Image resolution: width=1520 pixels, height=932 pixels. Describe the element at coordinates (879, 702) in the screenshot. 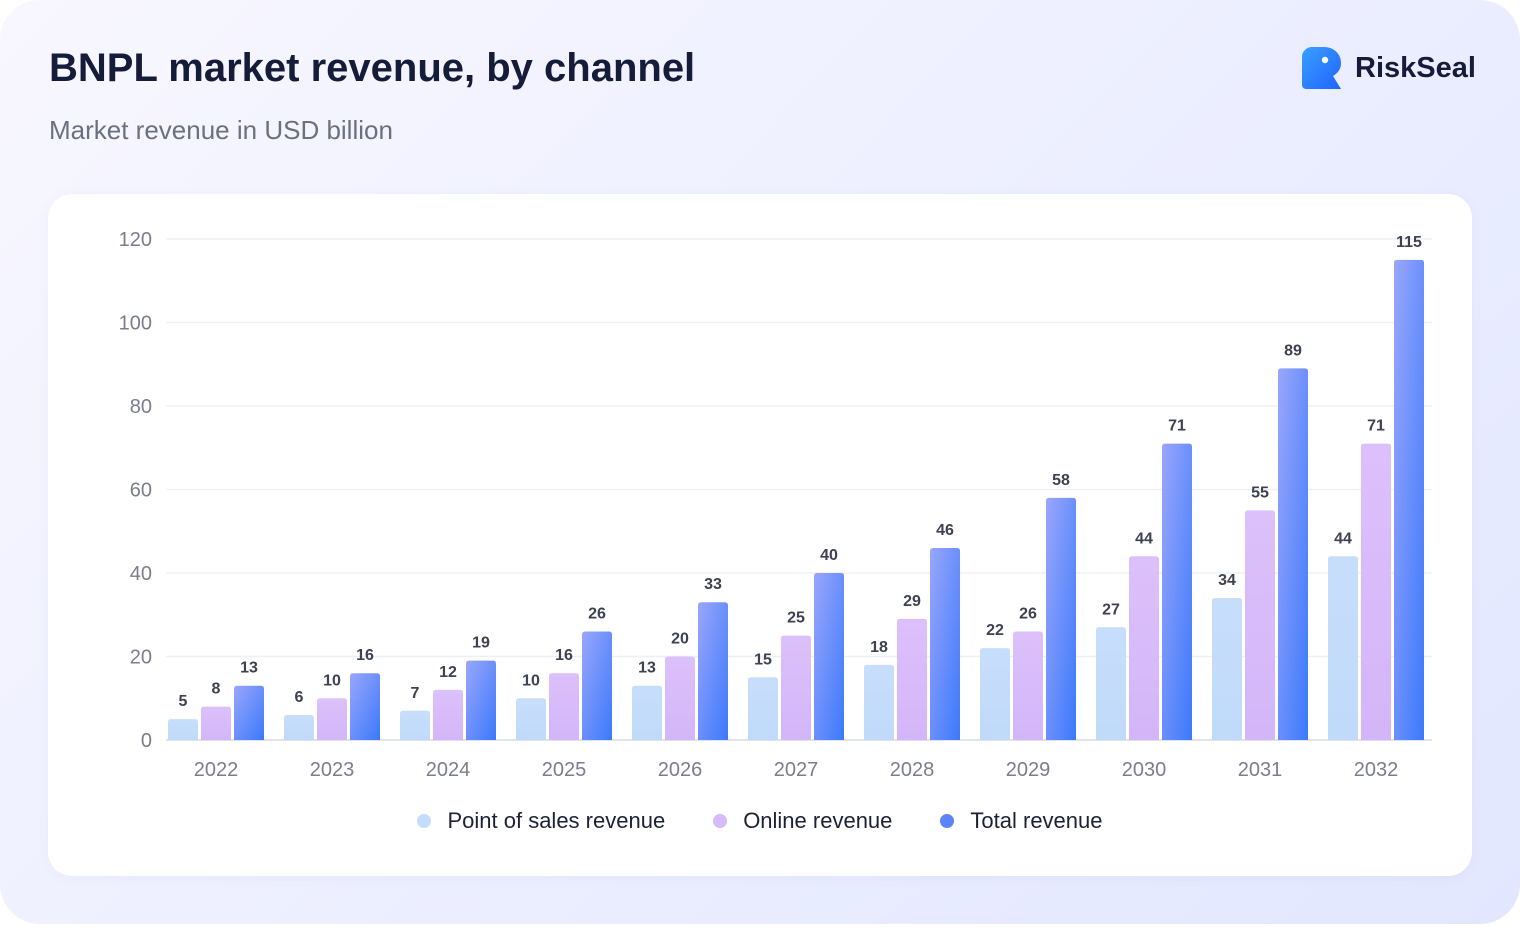

I see `bar-pos-2028` at that location.